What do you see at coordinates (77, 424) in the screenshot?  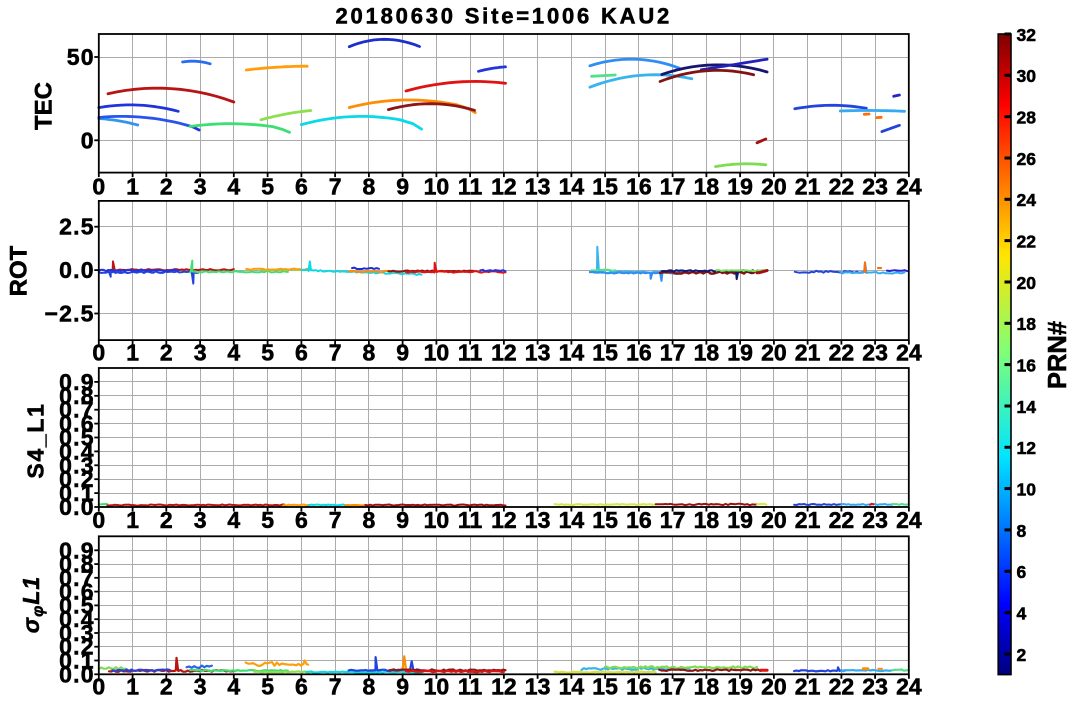 I see `svg-text: 0.6` at bounding box center [77, 424].